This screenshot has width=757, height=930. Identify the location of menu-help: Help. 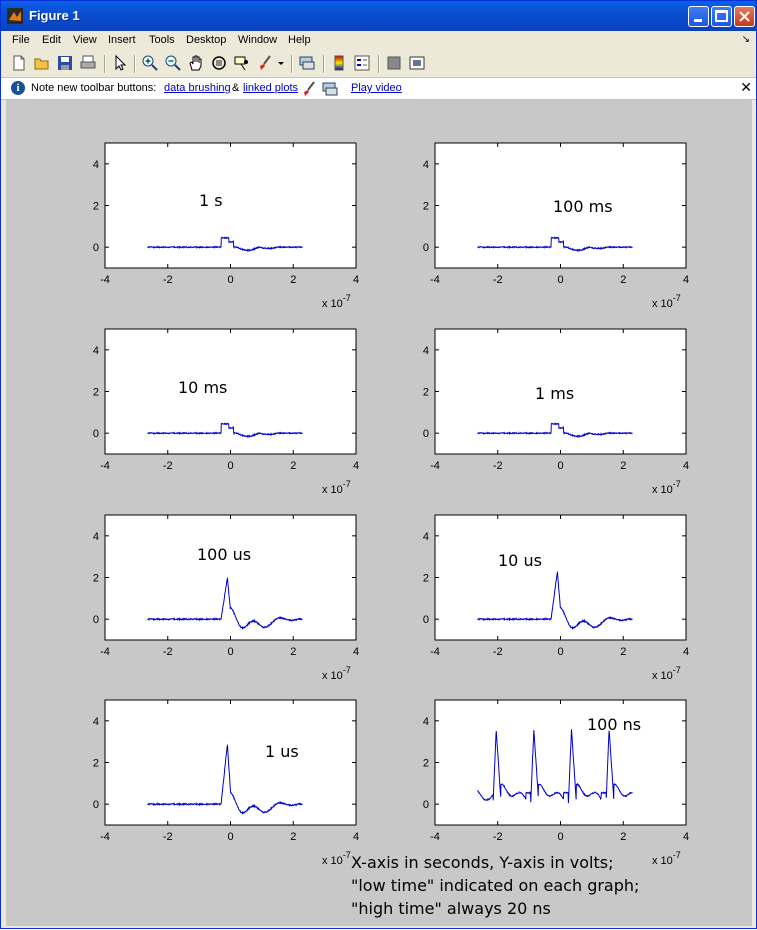
(299, 40).